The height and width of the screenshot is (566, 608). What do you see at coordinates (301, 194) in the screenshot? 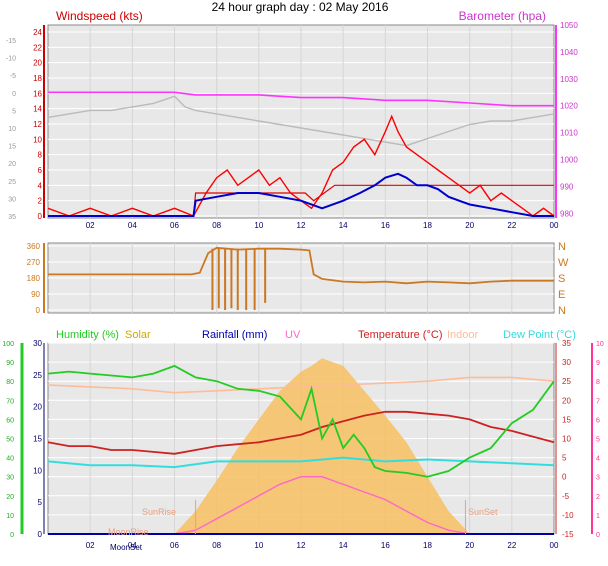
I see `average-wind-line` at bounding box center [301, 194].